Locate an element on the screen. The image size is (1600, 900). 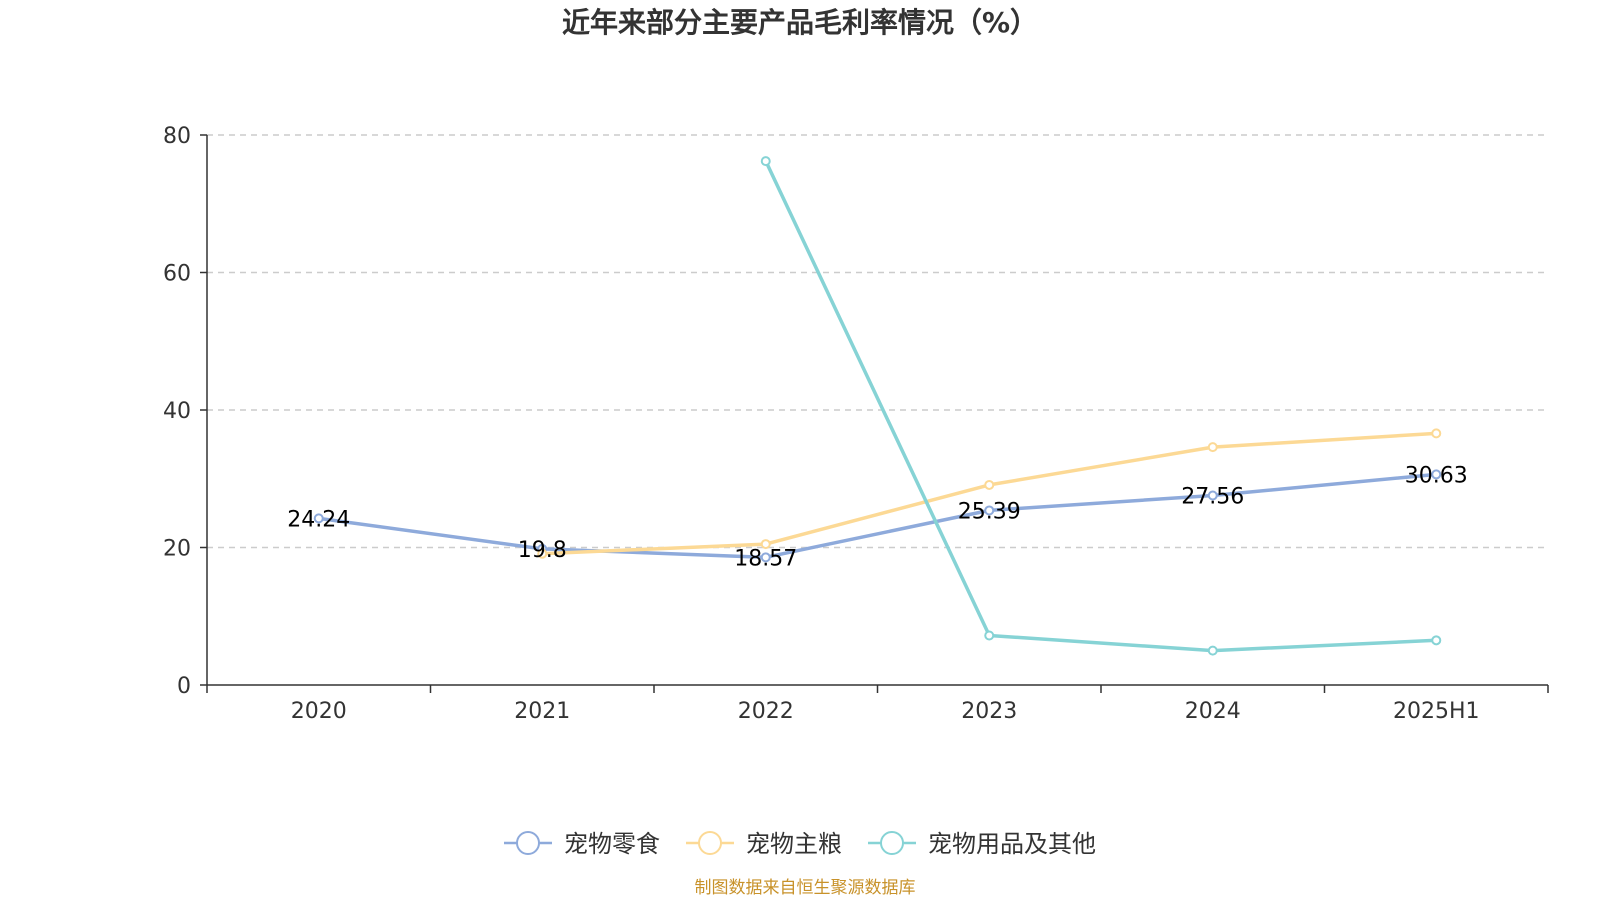
x-tick-label-2021: 2021 is located at coordinates (542, 711).